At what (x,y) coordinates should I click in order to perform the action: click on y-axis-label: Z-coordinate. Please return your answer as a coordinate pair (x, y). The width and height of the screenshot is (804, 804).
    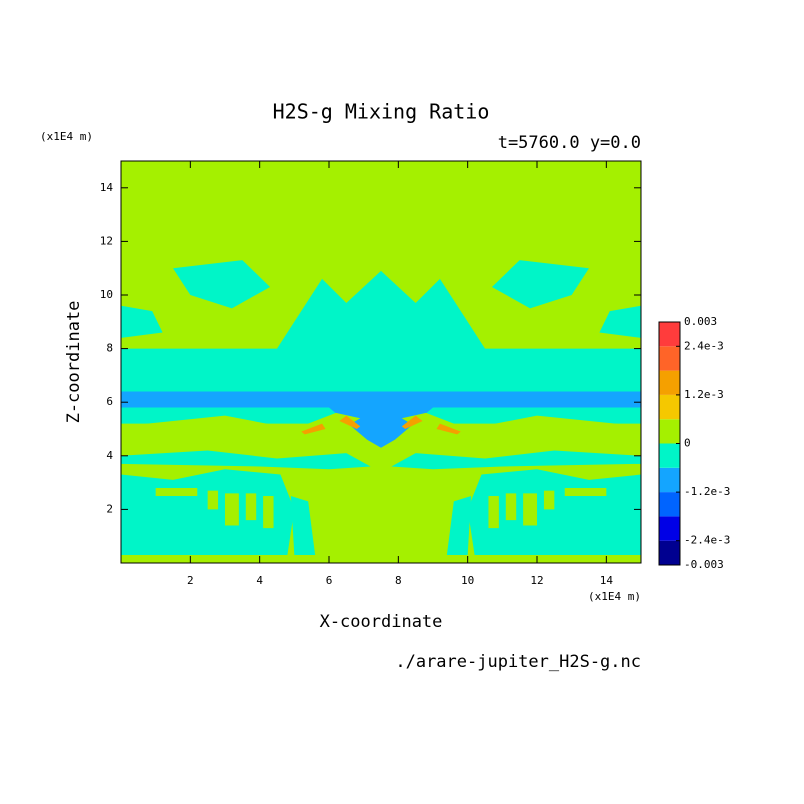
    Looking at the image, I should click on (74, 362).